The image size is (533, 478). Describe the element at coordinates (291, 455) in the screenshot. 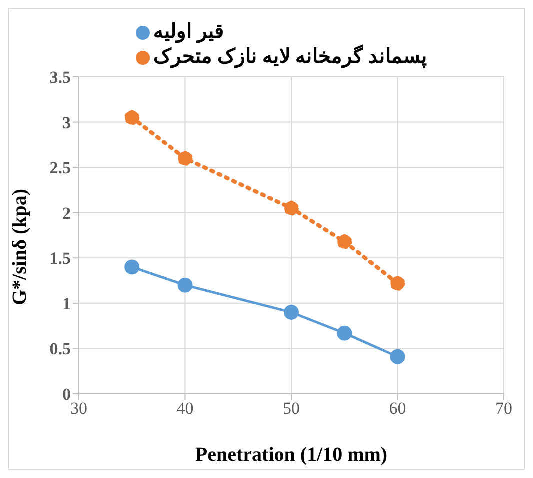

I see `x-axis-title: Penetration (1/10 mm)` at that location.